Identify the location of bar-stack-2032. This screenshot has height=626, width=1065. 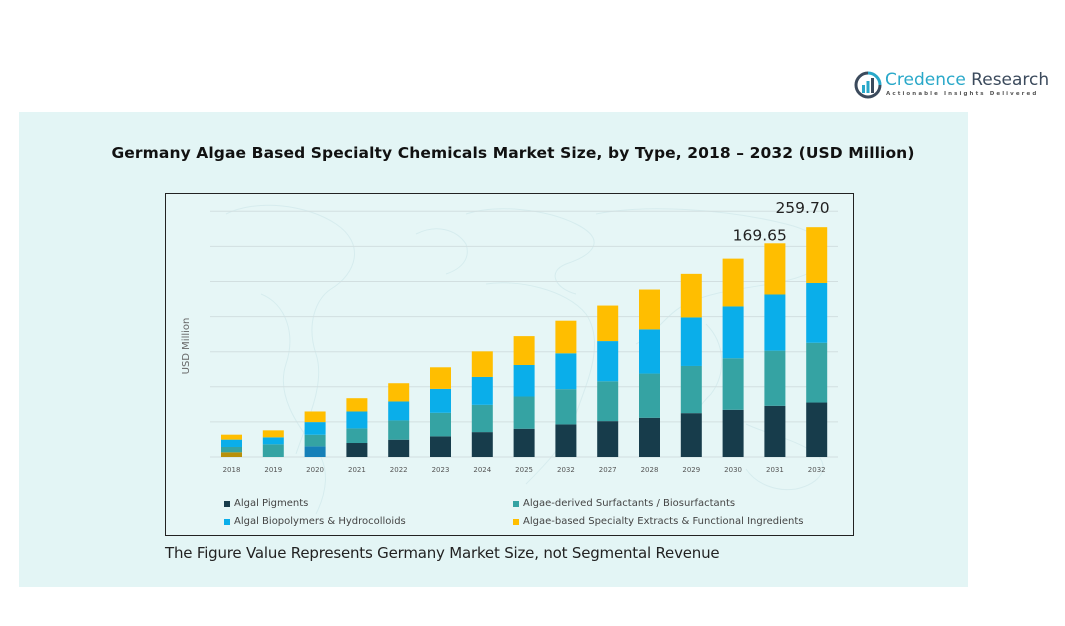
(817, 342).